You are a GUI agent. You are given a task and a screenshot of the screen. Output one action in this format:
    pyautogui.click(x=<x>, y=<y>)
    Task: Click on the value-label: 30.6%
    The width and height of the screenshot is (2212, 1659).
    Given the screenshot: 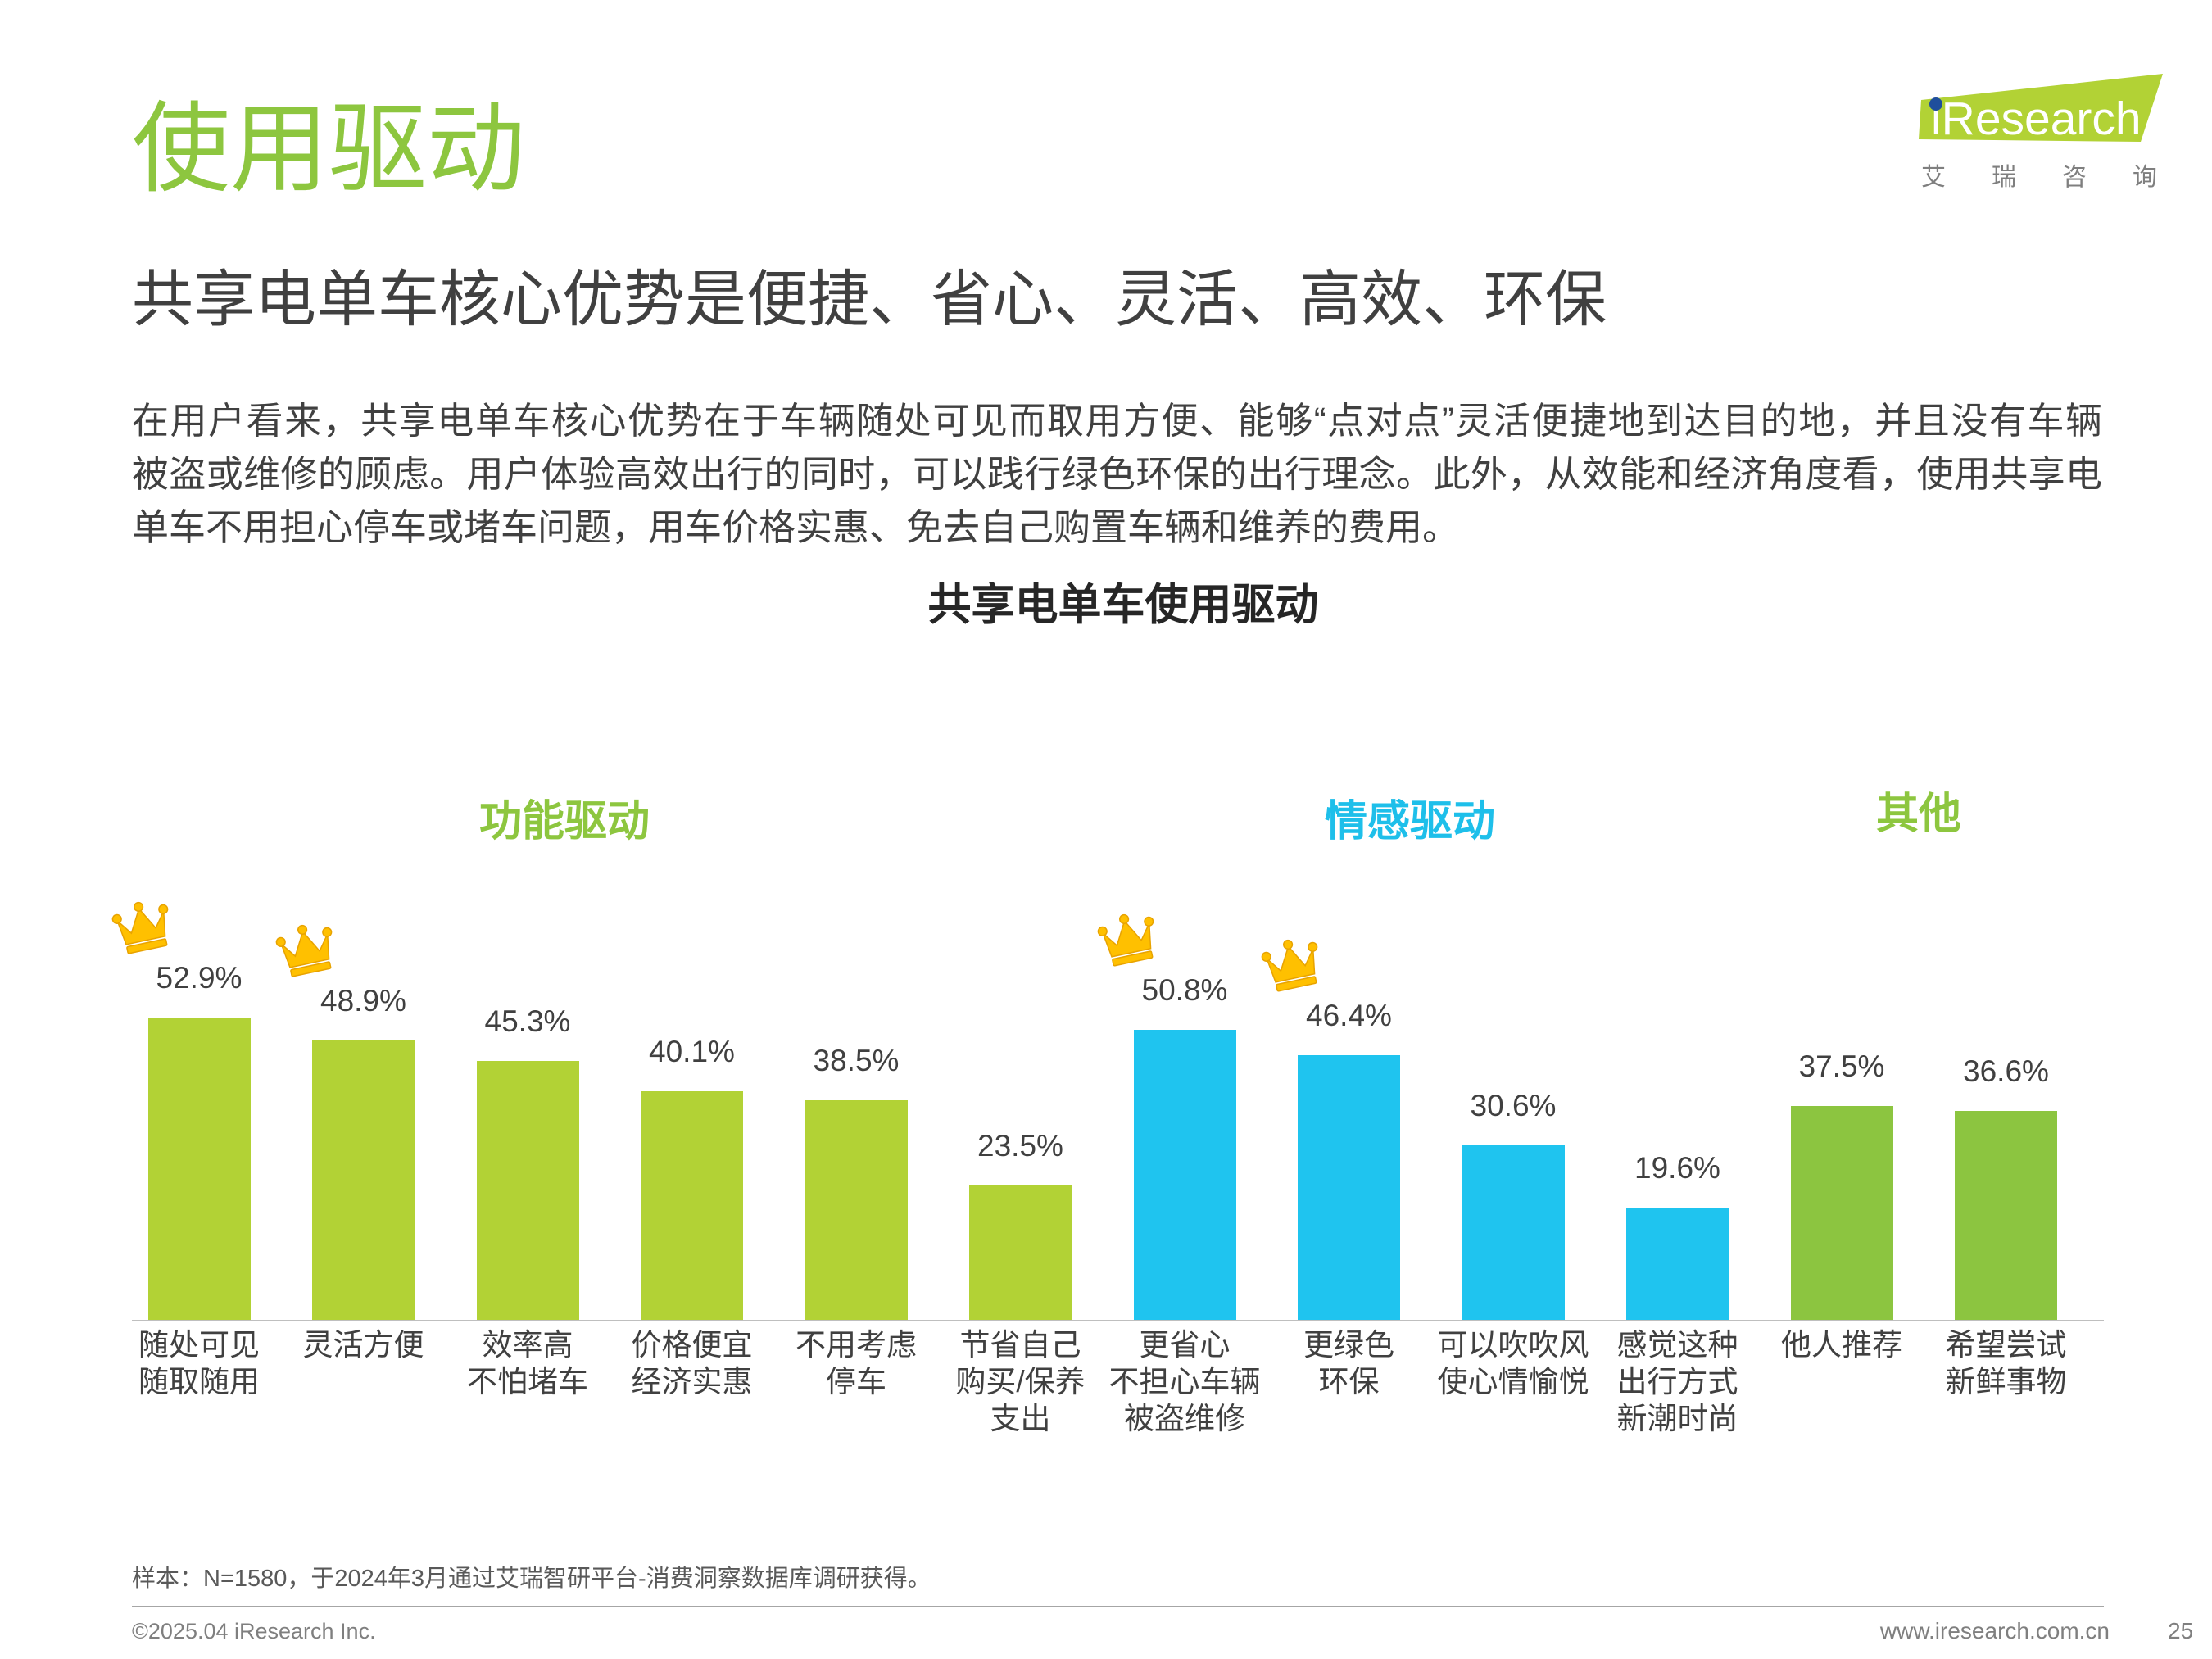 What is the action you would take?
    pyautogui.click(x=1513, y=1105)
    